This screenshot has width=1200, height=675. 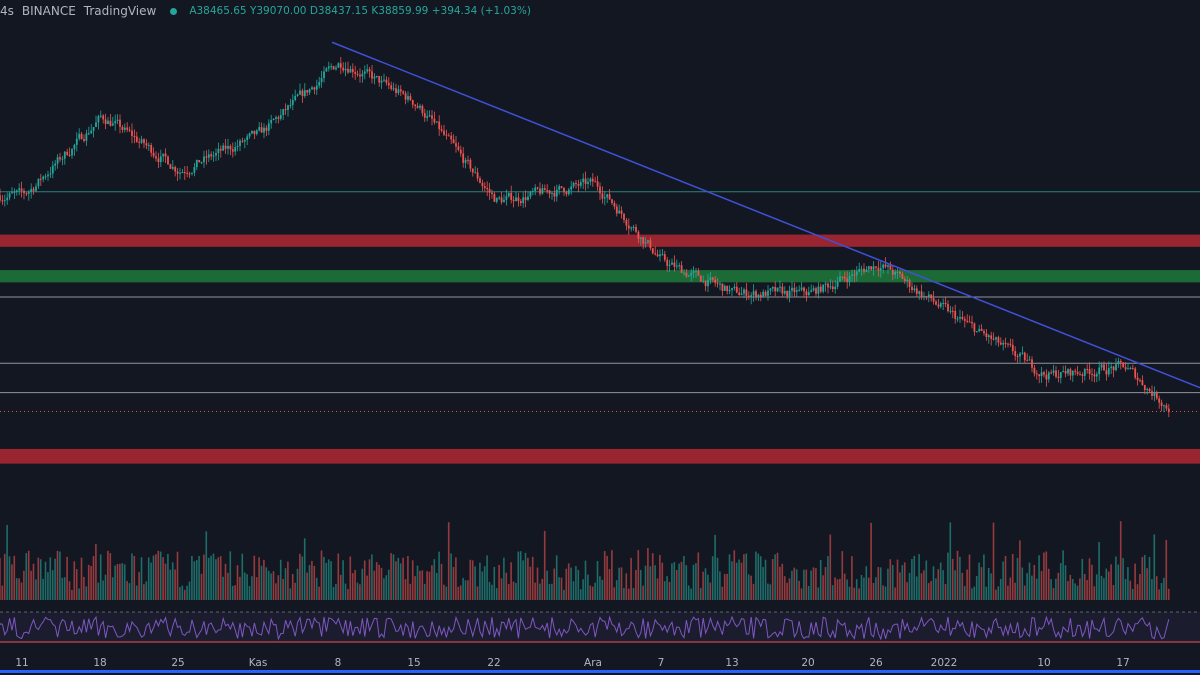 I want to click on time-axis-bar, so click(x=600, y=671).